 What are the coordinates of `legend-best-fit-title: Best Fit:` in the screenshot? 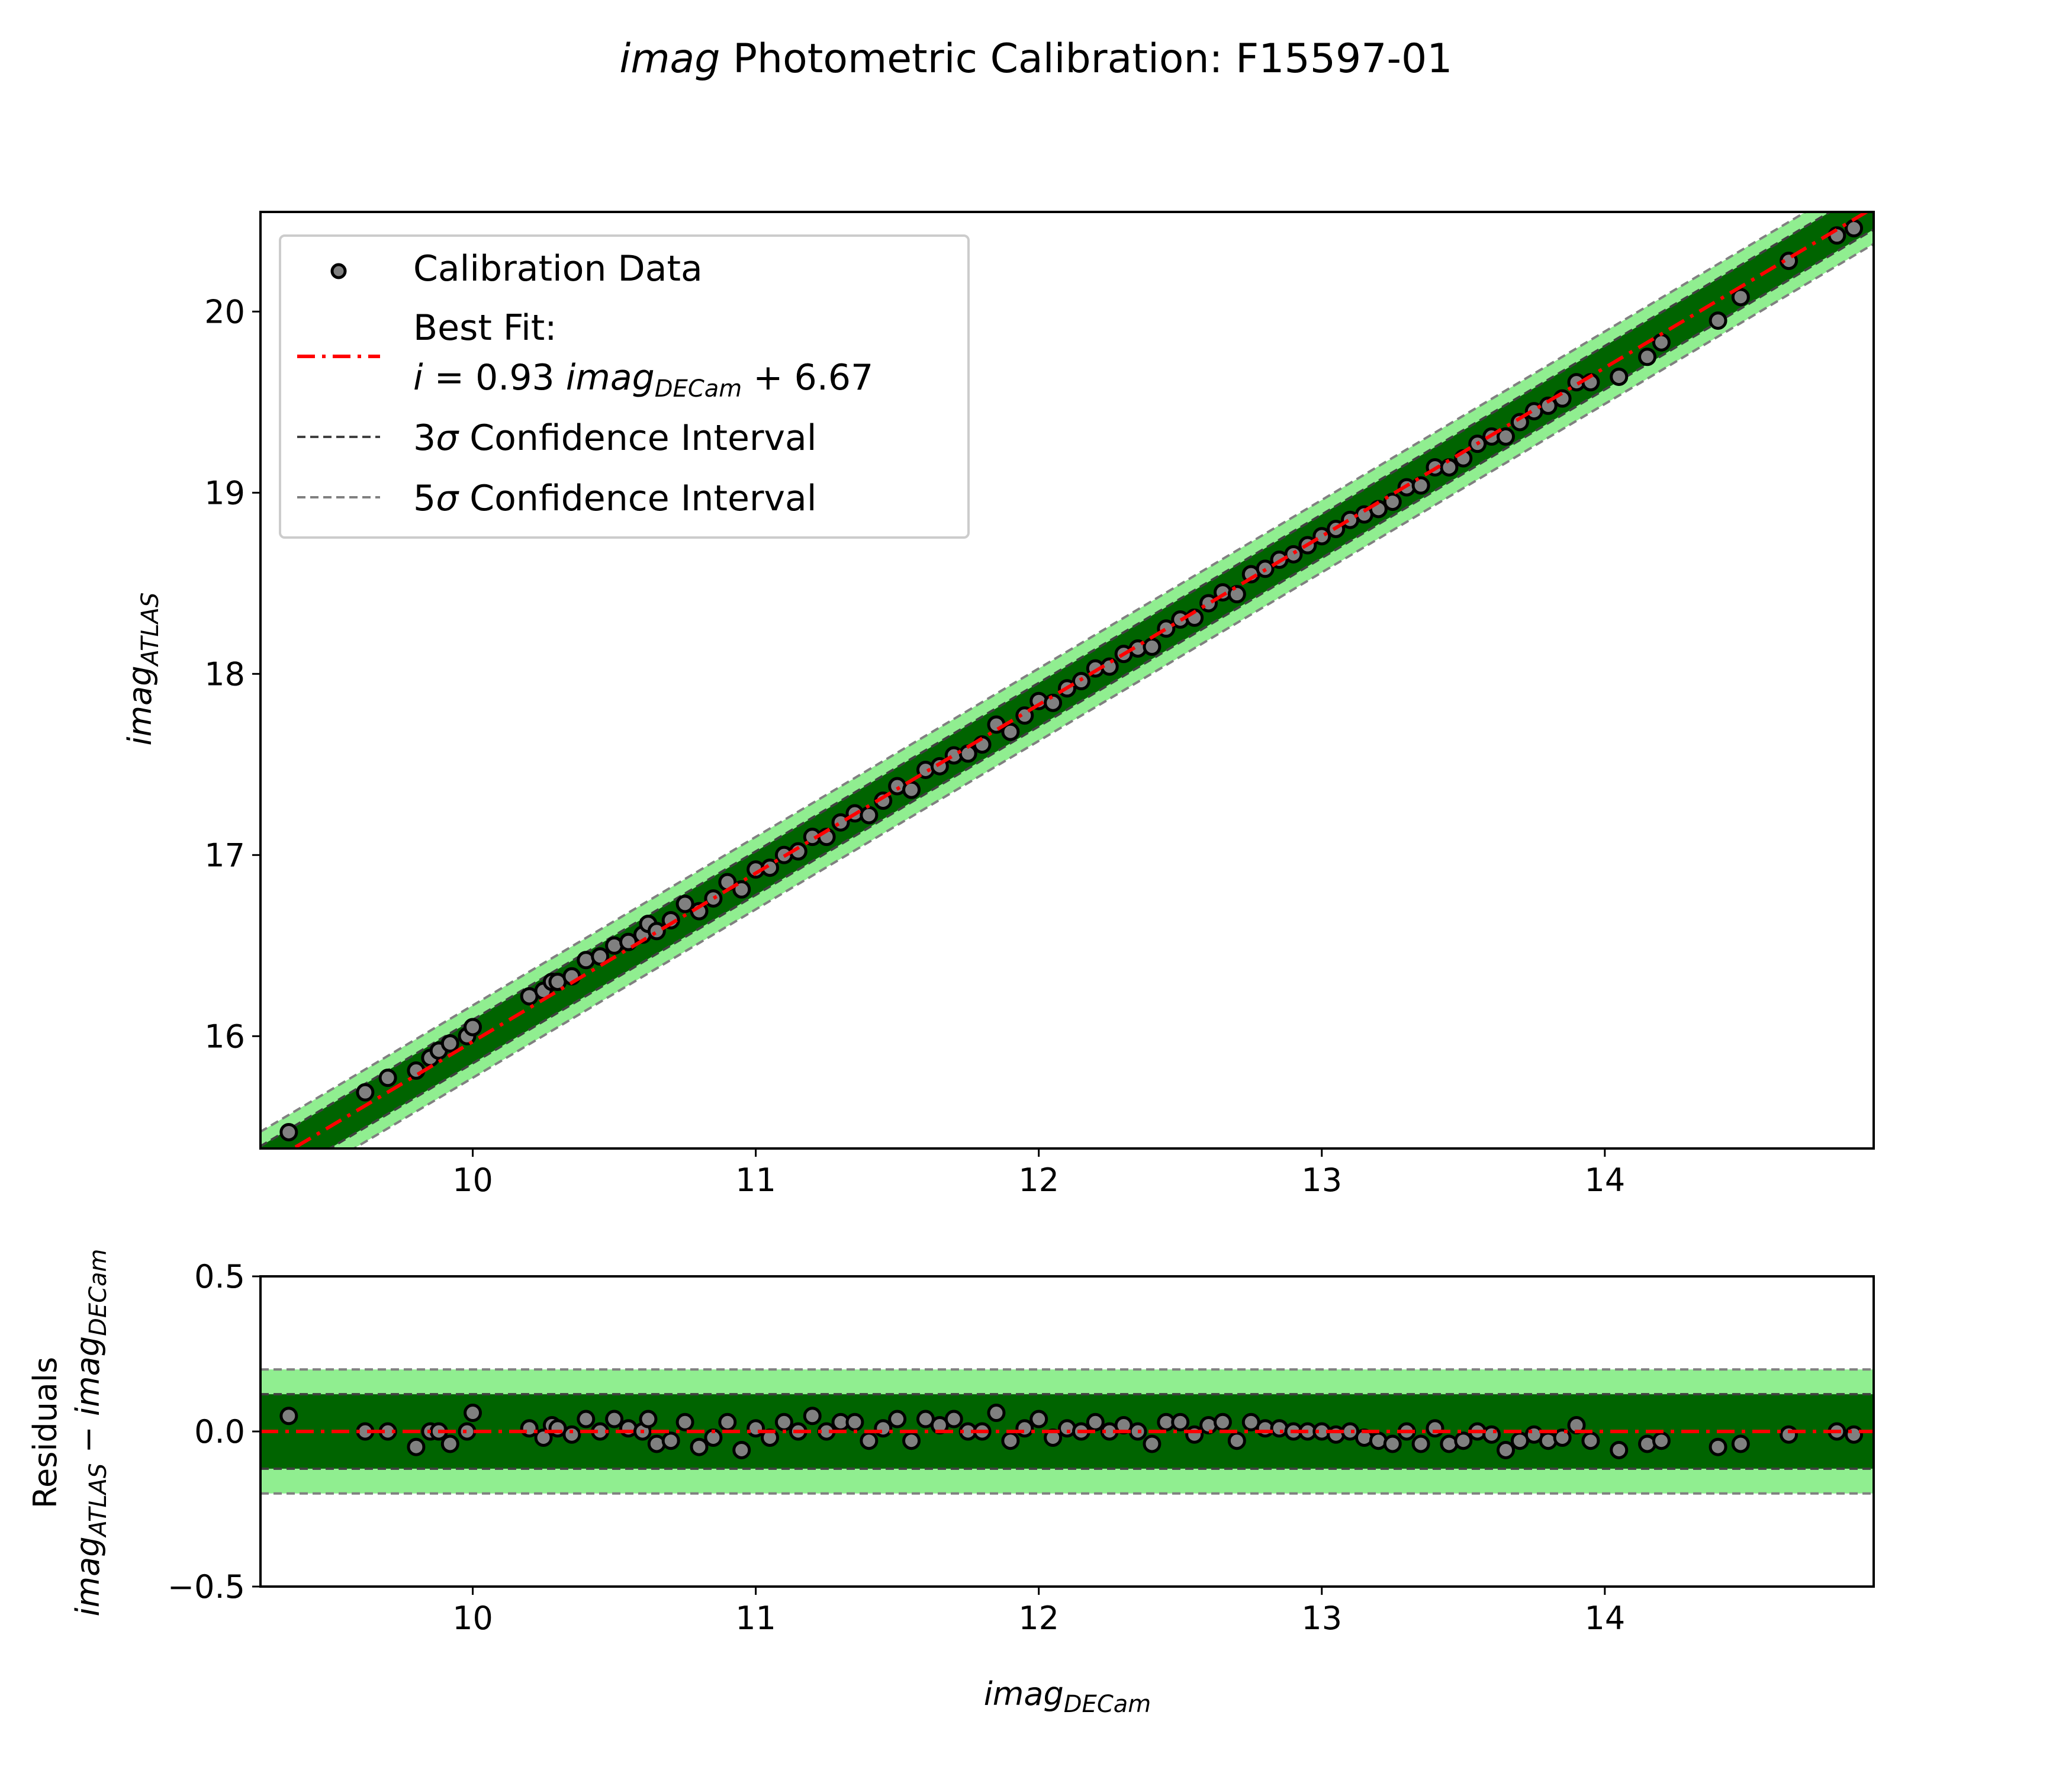 It's located at (485, 328).